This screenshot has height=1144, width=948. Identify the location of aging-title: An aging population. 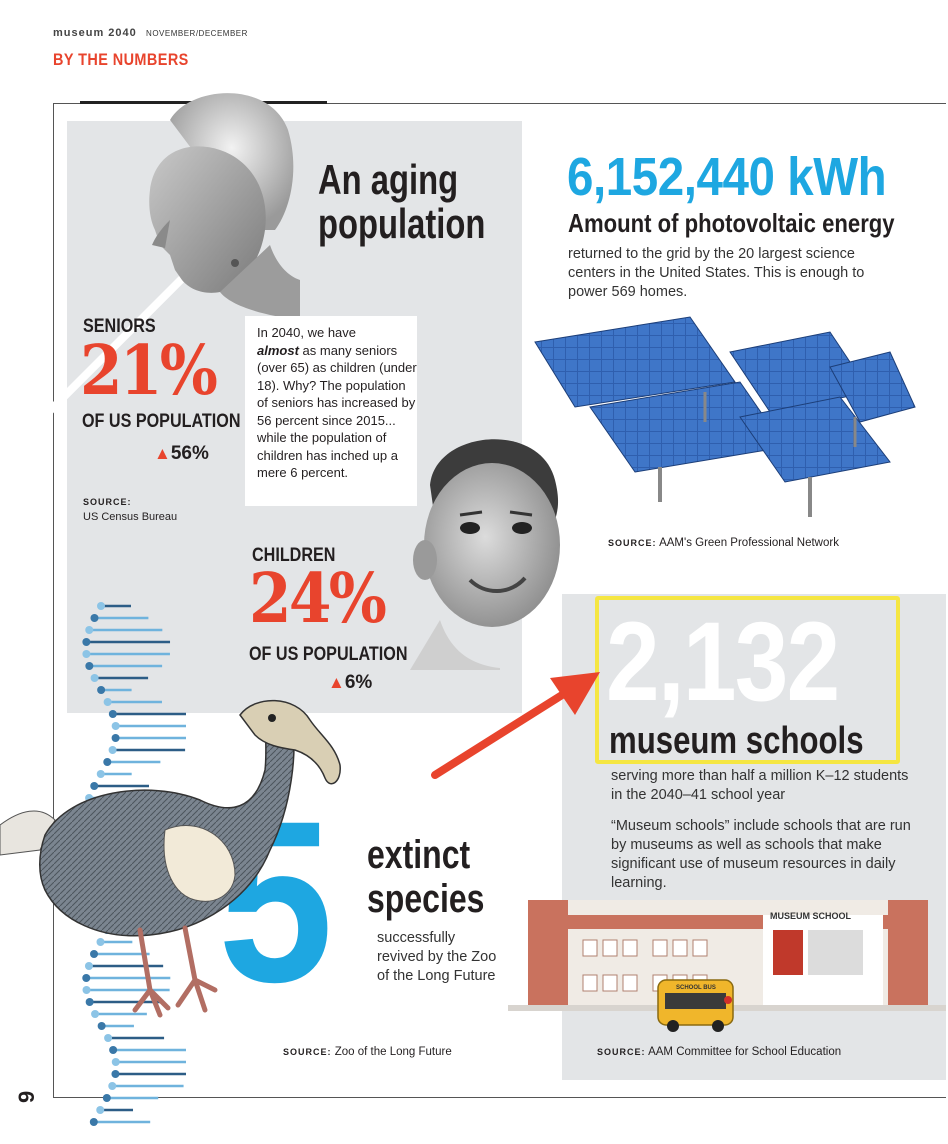
(401, 202).